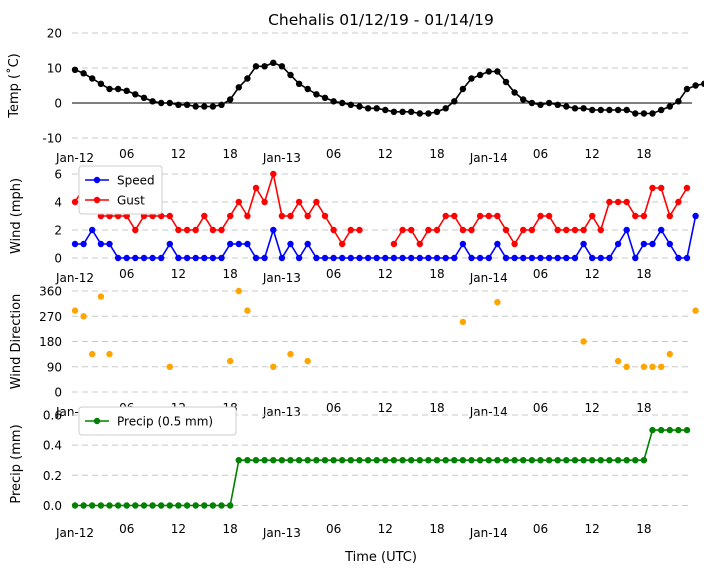  Describe the element at coordinates (50, 292) in the screenshot. I see `y-tick-label: 360` at that location.